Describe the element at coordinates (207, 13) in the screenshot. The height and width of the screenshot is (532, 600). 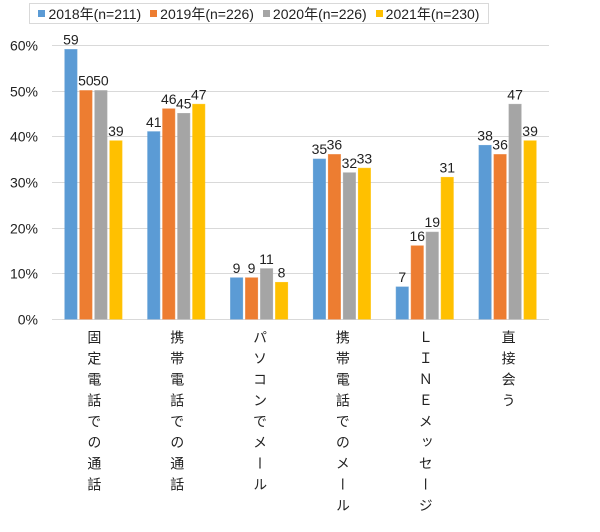
I see `legend-label: 2019年(n=226)` at that location.